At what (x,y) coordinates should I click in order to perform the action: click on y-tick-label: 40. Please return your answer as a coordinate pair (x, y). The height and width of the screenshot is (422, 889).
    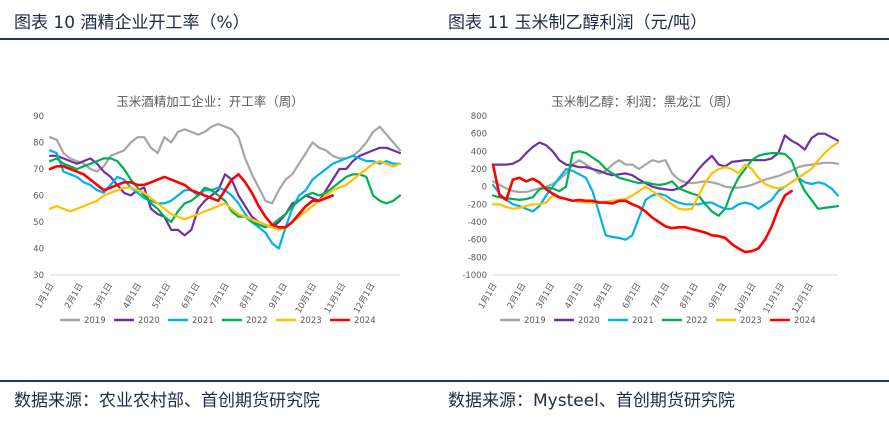
    Looking at the image, I should click on (38, 250).